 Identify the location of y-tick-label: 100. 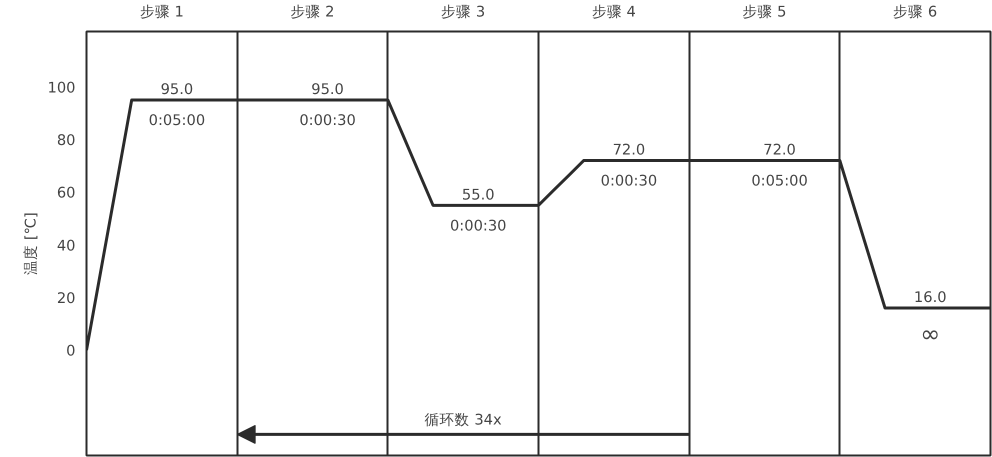
(62, 87).